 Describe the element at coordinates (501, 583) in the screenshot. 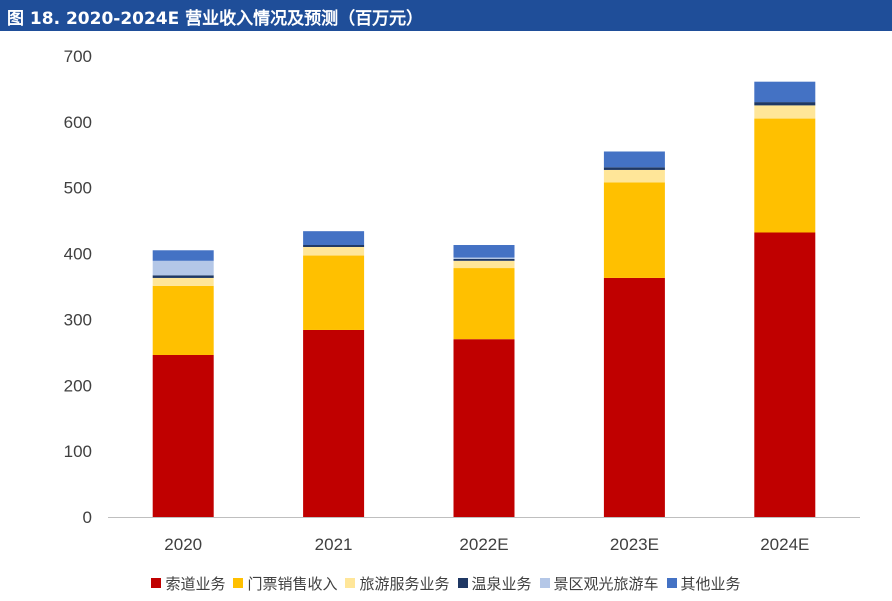

I see `legend-label: 温泉业务` at that location.